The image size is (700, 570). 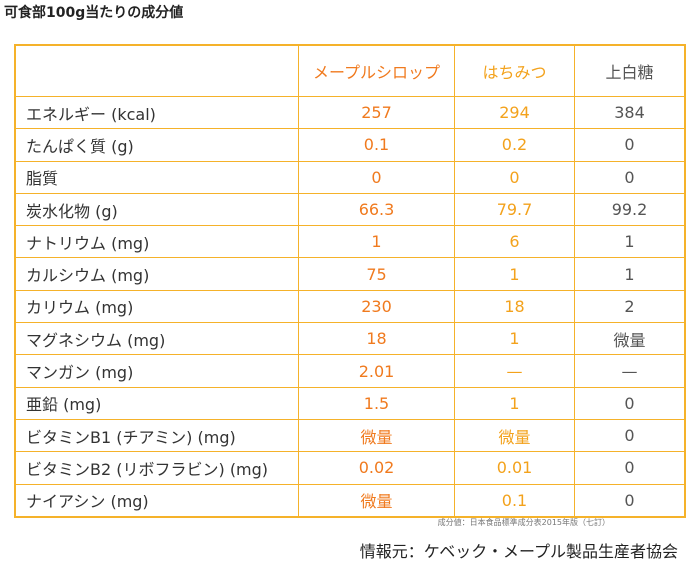 I want to click on row-label: ナトリウム (mg), so click(x=156, y=242).